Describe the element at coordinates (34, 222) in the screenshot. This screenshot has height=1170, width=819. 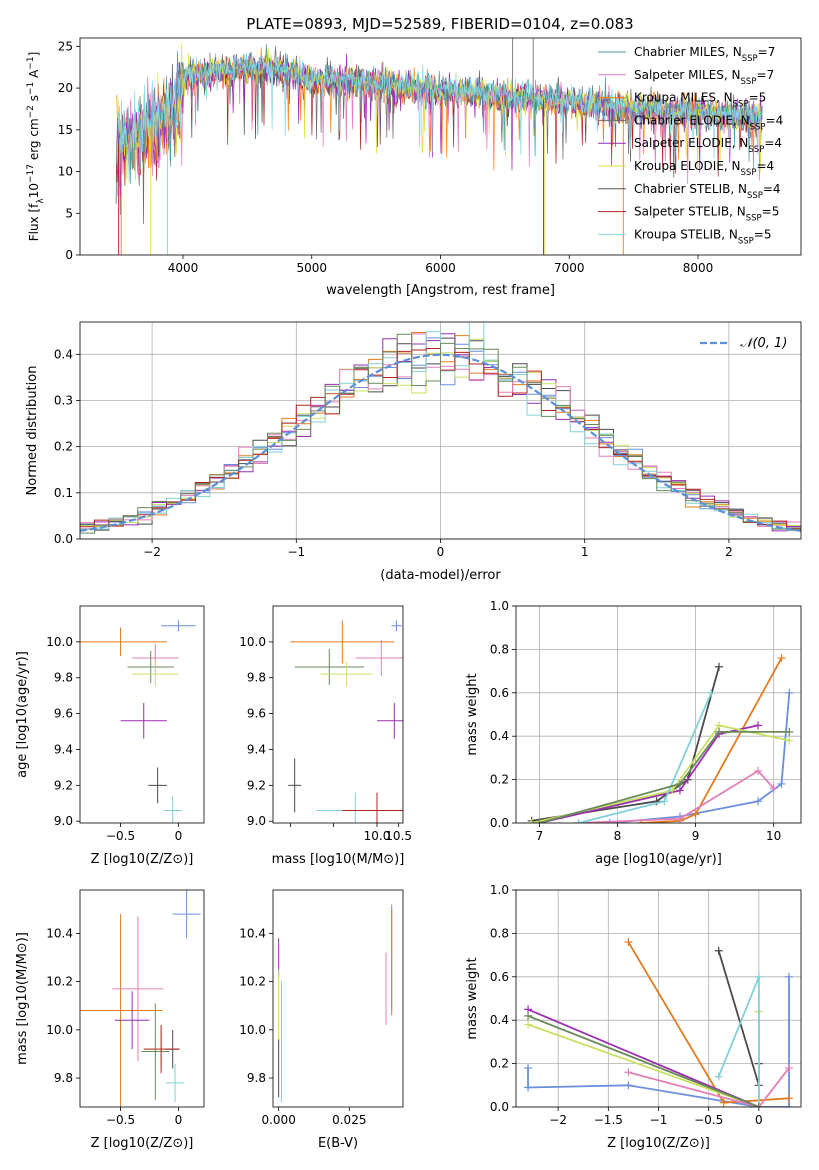
I see `y-label-part: Flux [f` at that location.